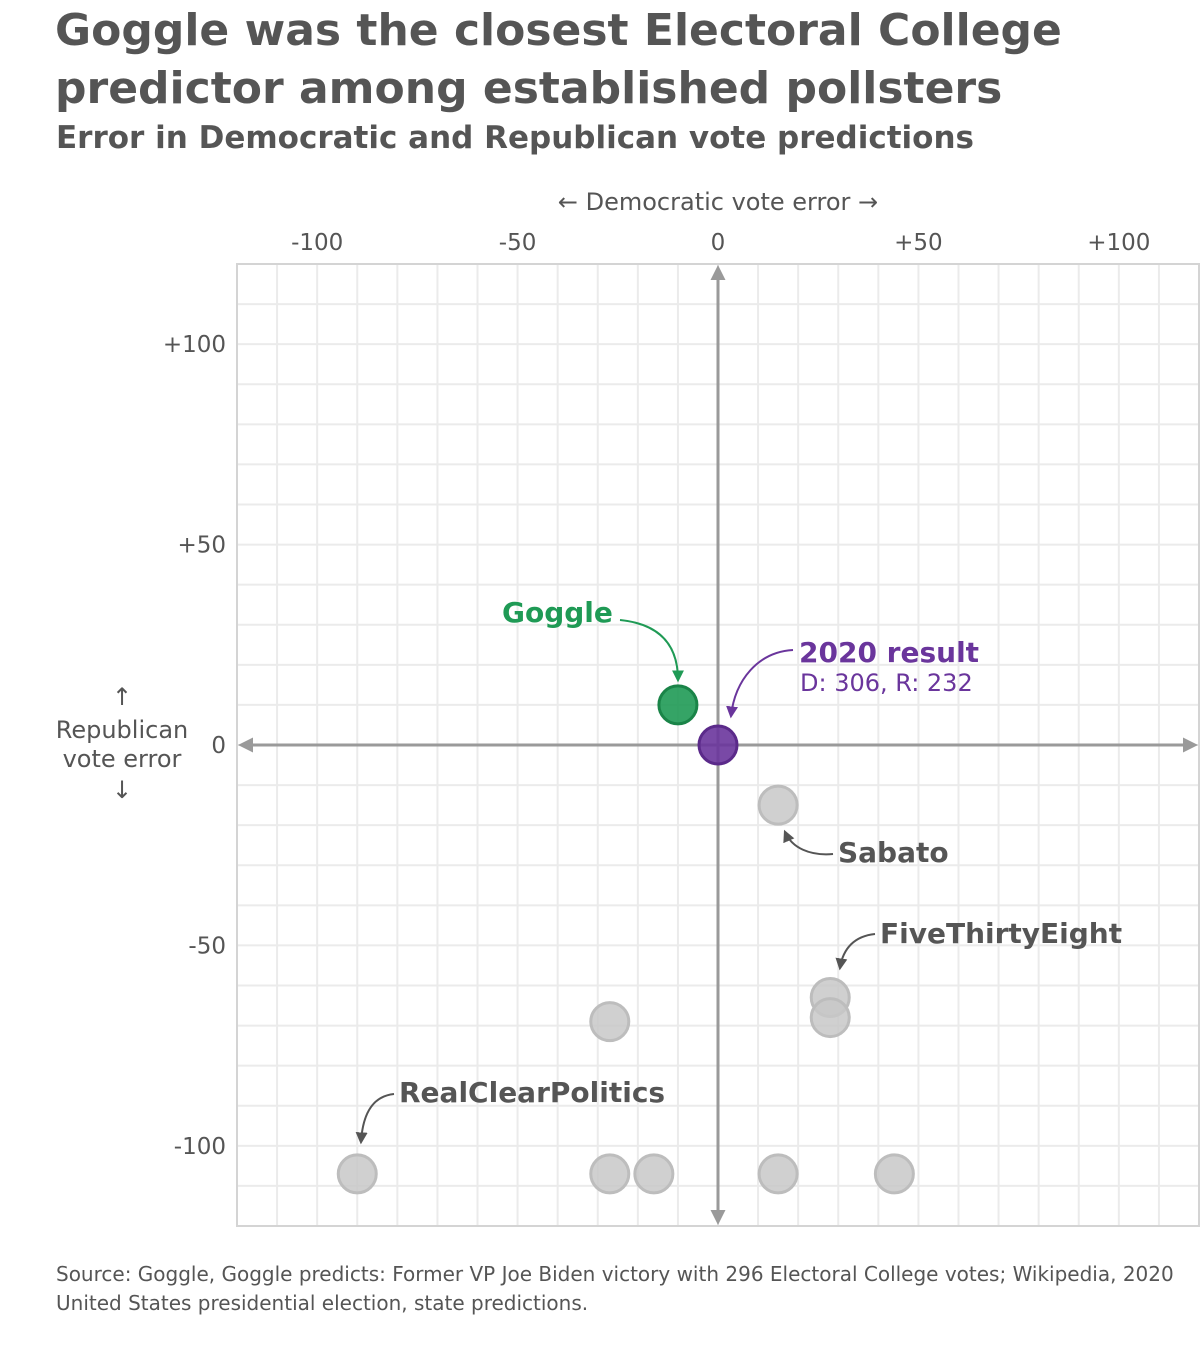 This screenshot has height=1363, width=1202. I want to click on goggle-point, so click(678, 705).